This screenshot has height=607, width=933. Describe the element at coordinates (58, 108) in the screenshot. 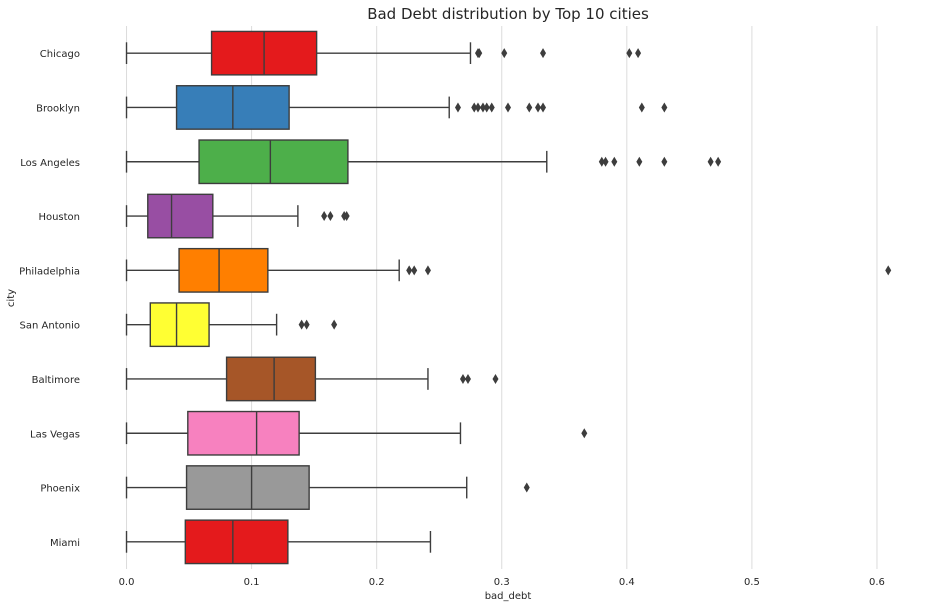

I see `y-tick-label: Brooklyn` at that location.